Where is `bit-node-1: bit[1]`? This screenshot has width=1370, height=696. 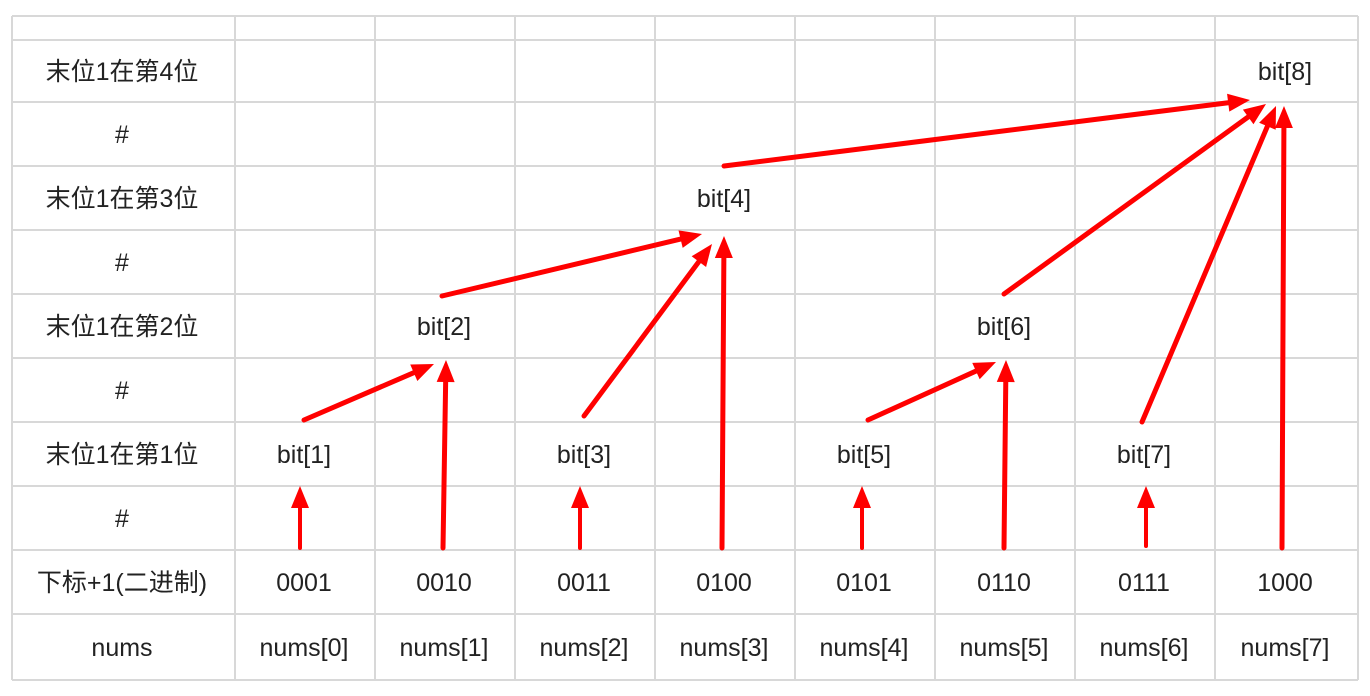
bit-node-1: bit[1] is located at coordinates (304, 455).